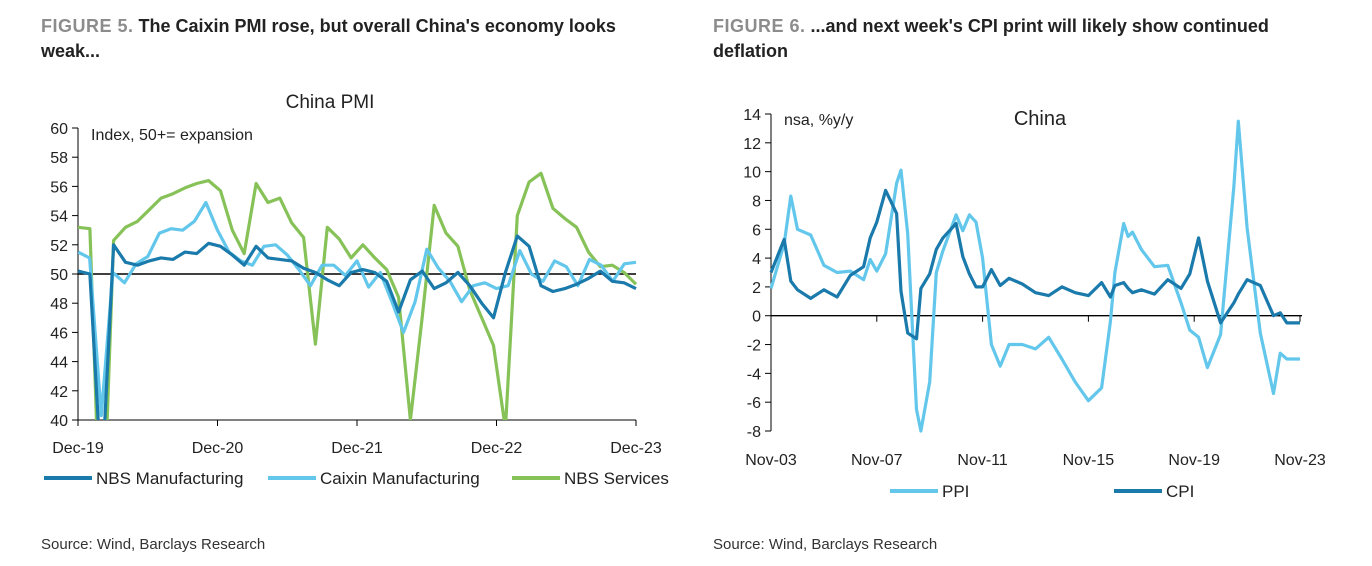 The image size is (1372, 566). I want to click on y-tick-label: -8, so click(754, 432).